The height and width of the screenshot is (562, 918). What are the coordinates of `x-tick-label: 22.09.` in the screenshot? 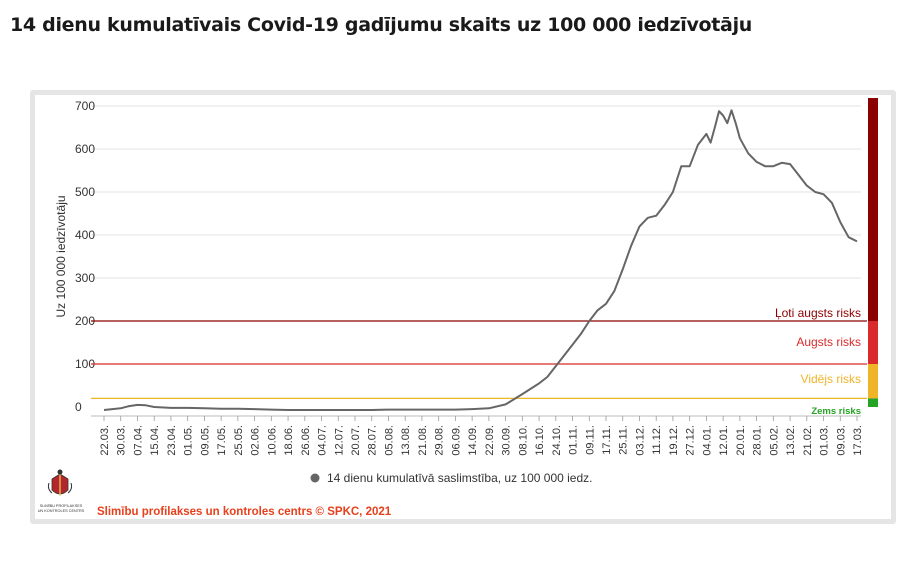 It's located at (490, 440).